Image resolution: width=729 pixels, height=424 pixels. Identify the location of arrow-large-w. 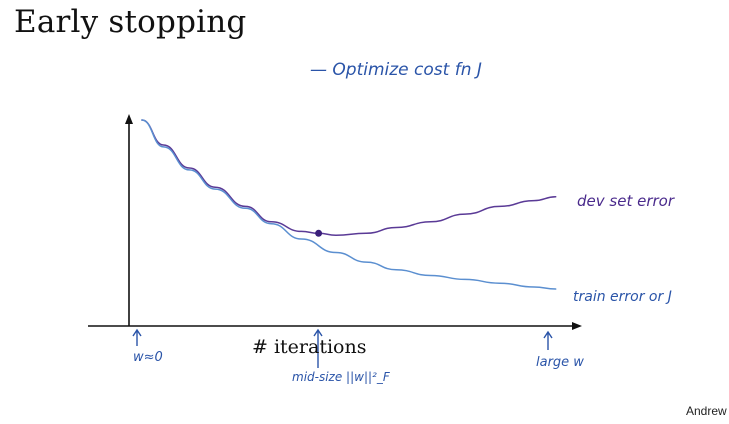
(548, 340).